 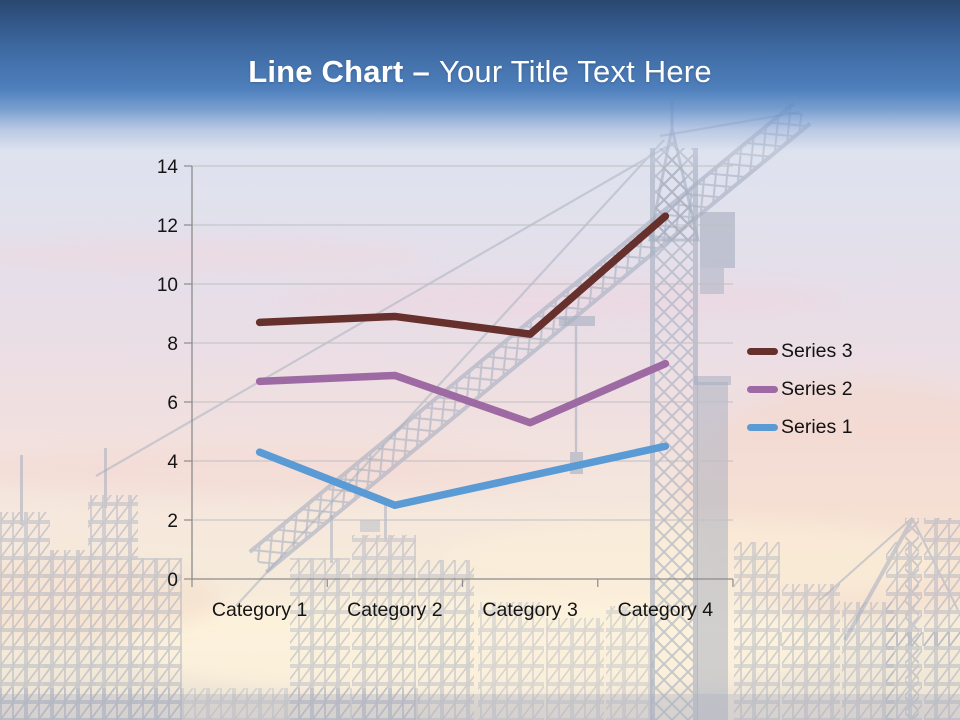 I want to click on chart-legend: Series 3 Series 2 Series 1, so click(x=800, y=389).